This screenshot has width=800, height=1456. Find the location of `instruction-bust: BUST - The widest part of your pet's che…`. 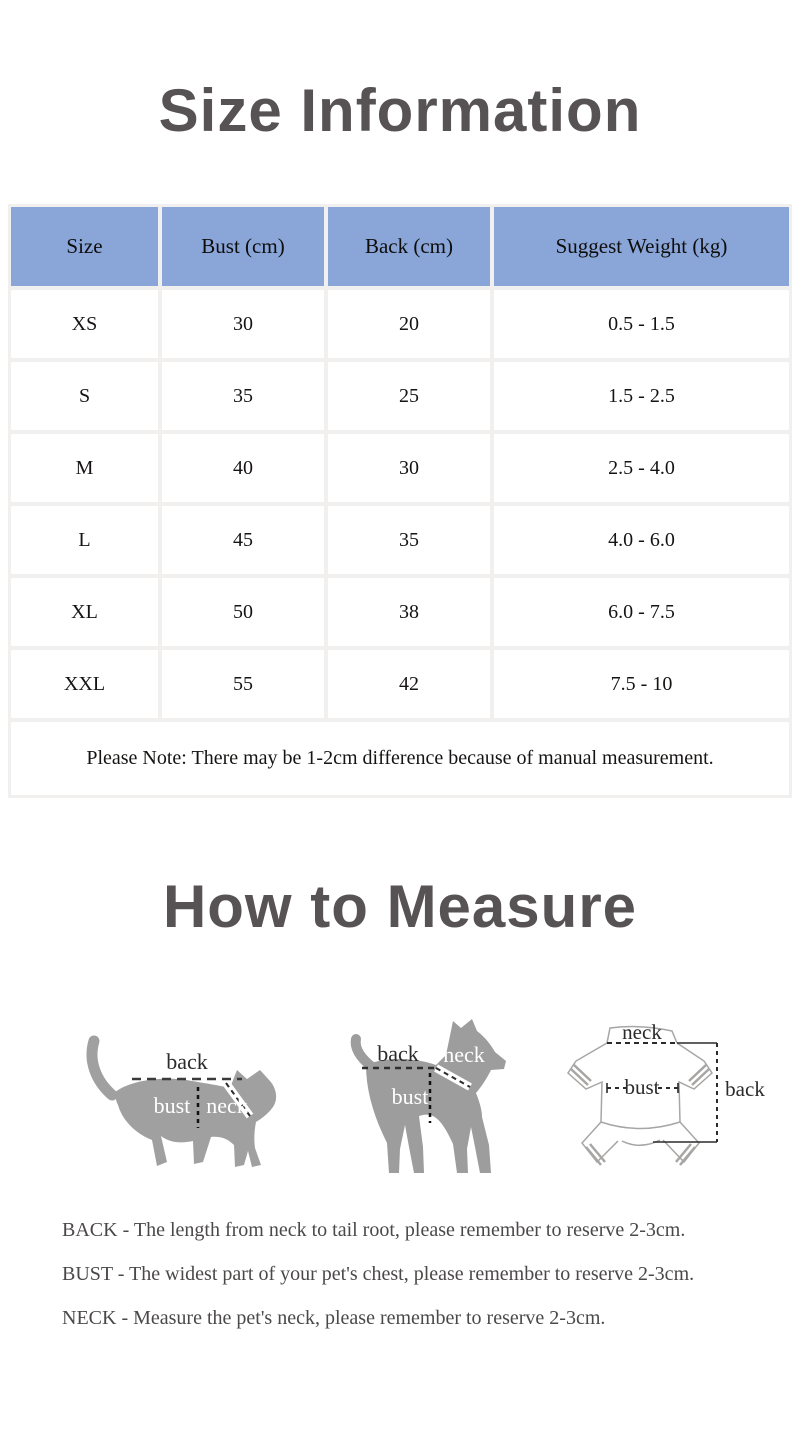

instruction-bust: BUST - The widest part of your pet's che… is located at coordinates (378, 1274).